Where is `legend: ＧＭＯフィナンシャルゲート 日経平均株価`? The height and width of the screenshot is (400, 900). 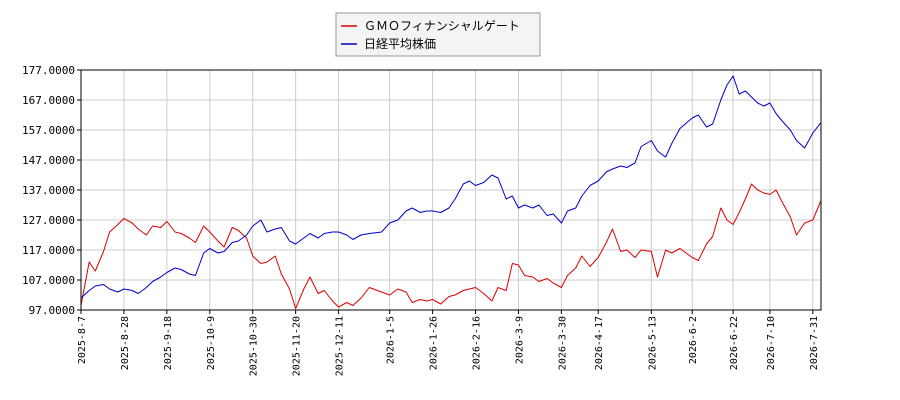
legend: ＧＭＯフィナンシャルゲート 日経平均株価 is located at coordinates (438, 34).